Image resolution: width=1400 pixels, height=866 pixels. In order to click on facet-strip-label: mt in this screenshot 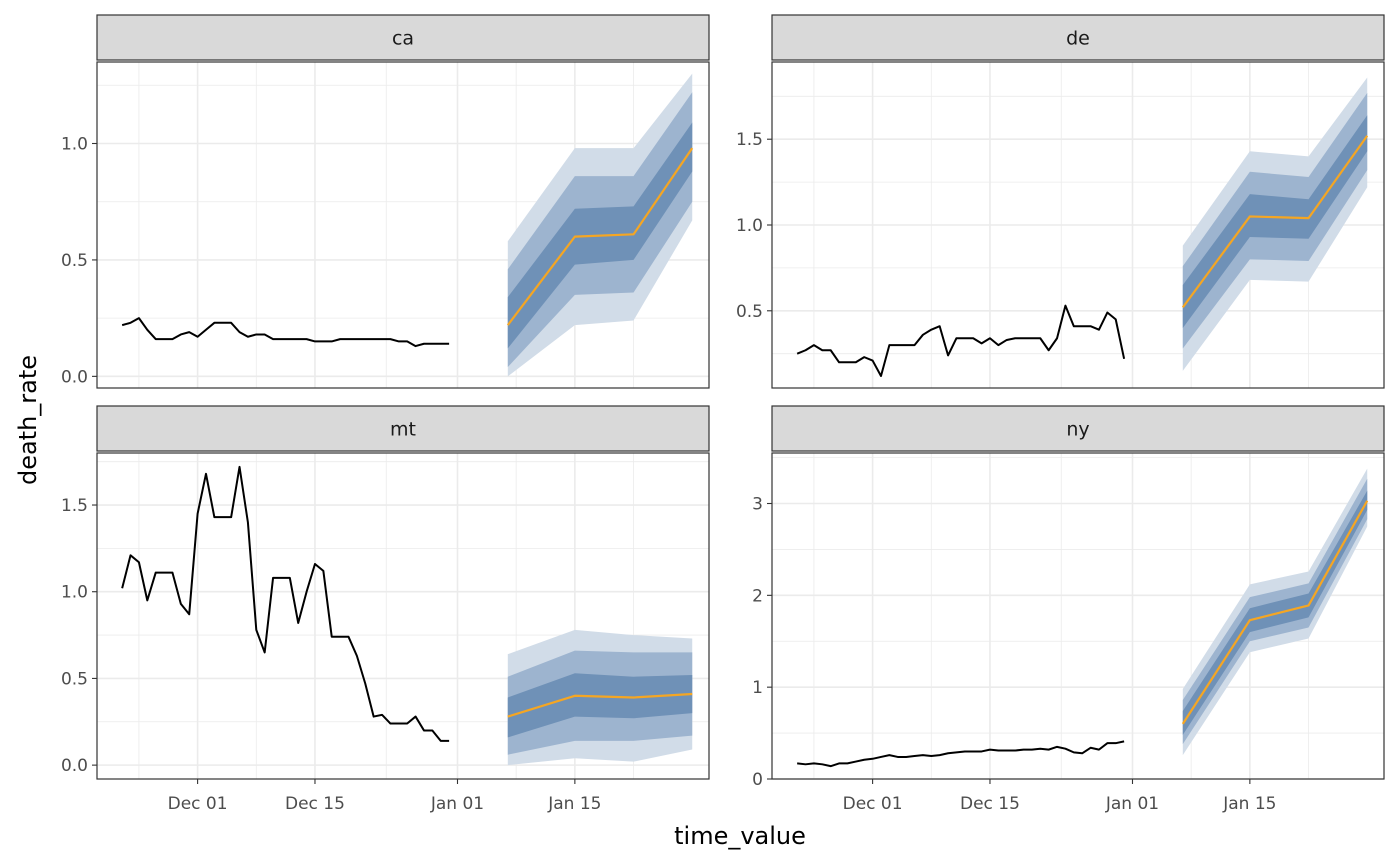, I will do `click(403, 430)`.